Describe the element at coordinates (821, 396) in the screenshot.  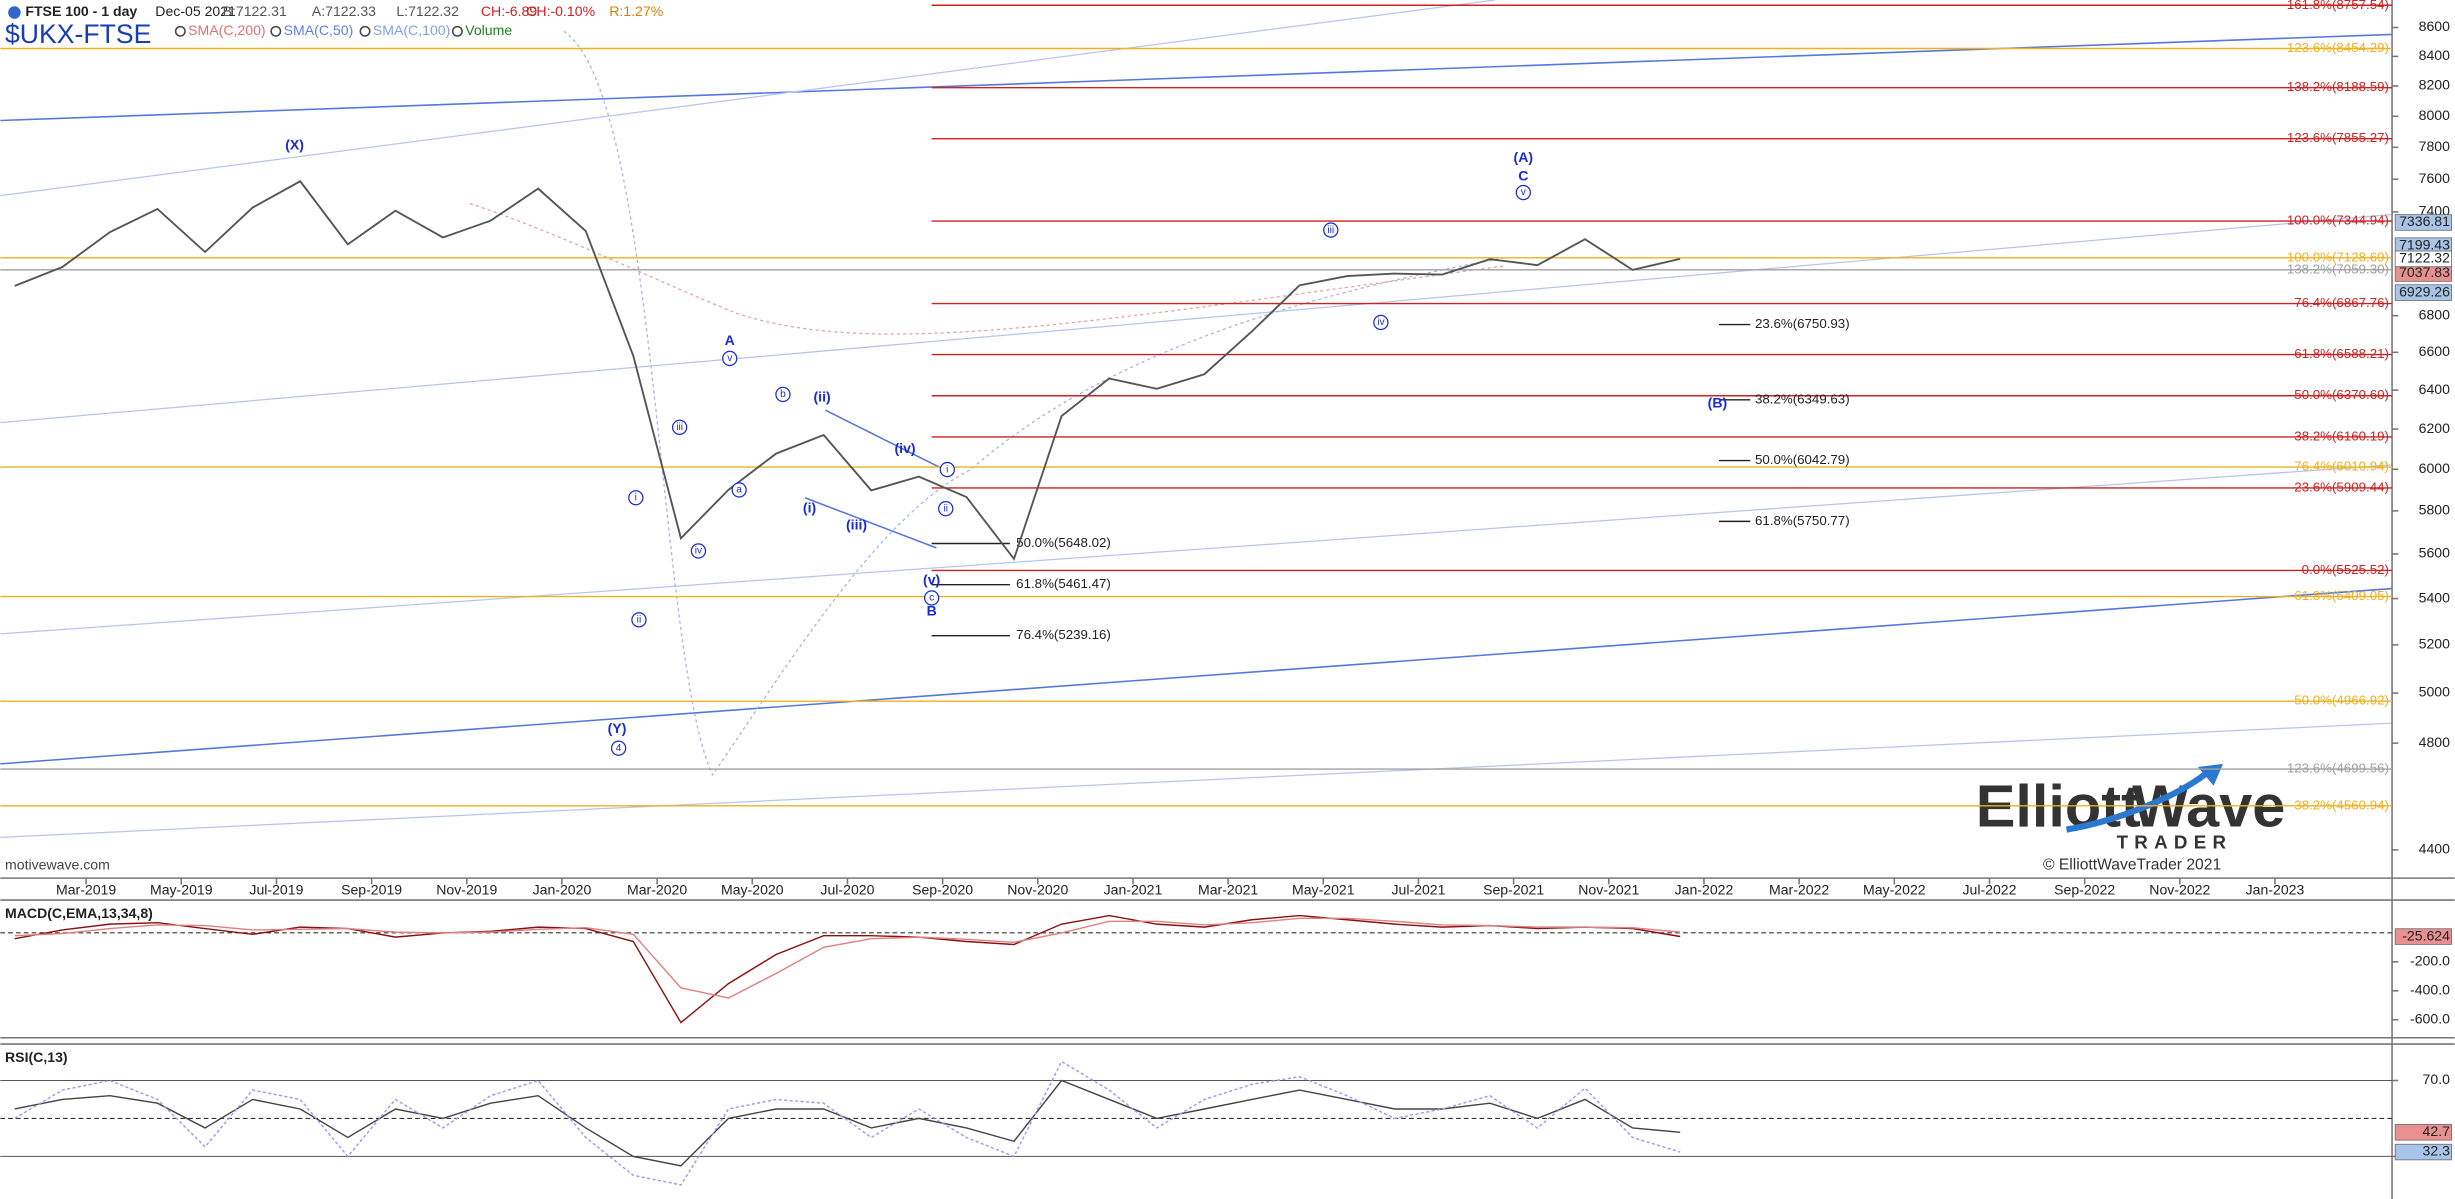
I see `wave-label: (ii)` at that location.